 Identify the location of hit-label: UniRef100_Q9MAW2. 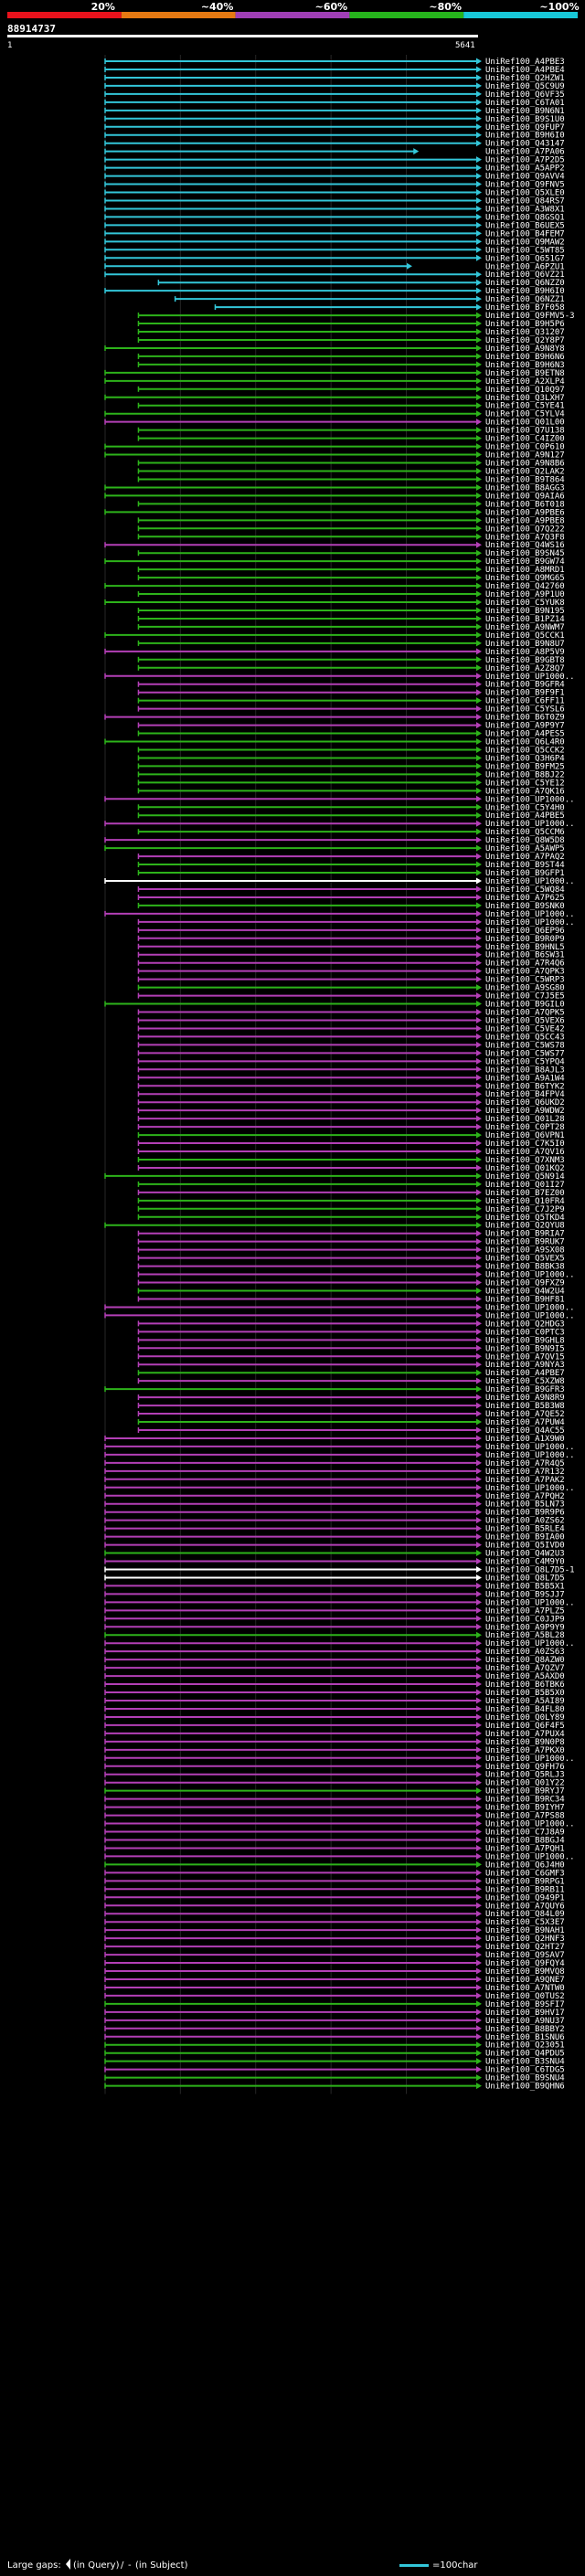
(525, 242).